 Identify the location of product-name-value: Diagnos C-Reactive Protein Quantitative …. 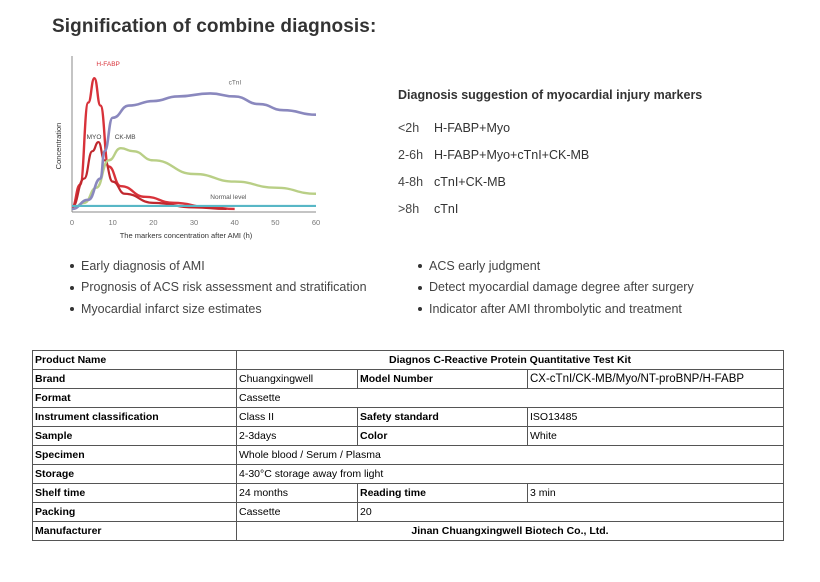
(510, 360).